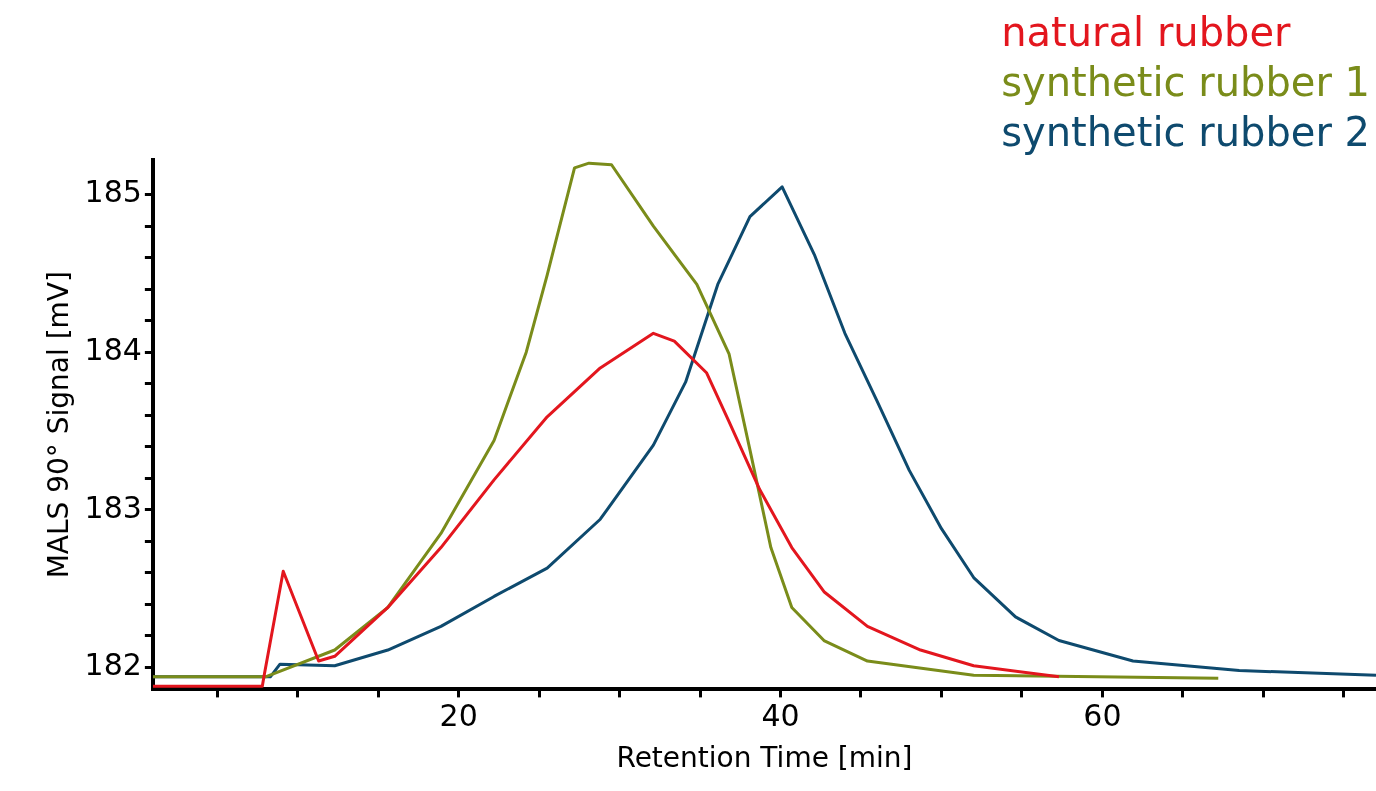  What do you see at coordinates (1146, 32) in the screenshot?
I see `text: natural rubber` at bounding box center [1146, 32].